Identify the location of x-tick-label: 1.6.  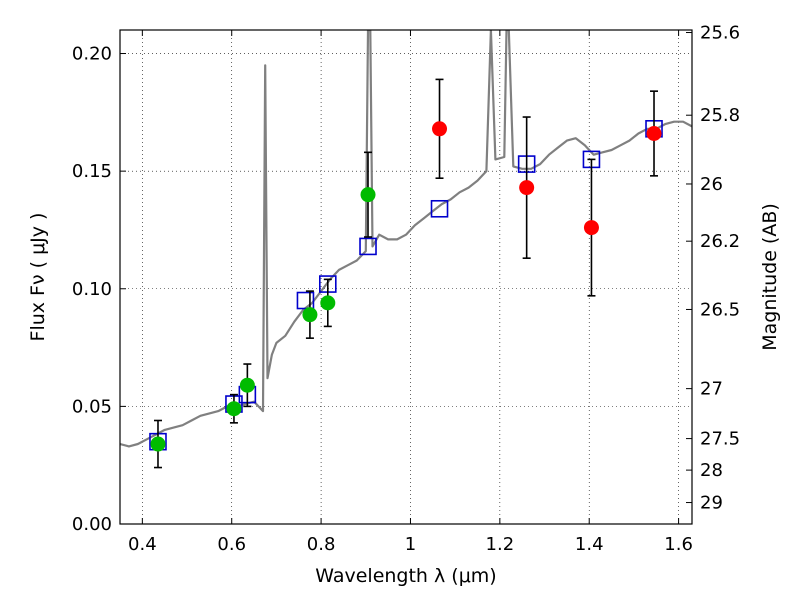
(678, 544).